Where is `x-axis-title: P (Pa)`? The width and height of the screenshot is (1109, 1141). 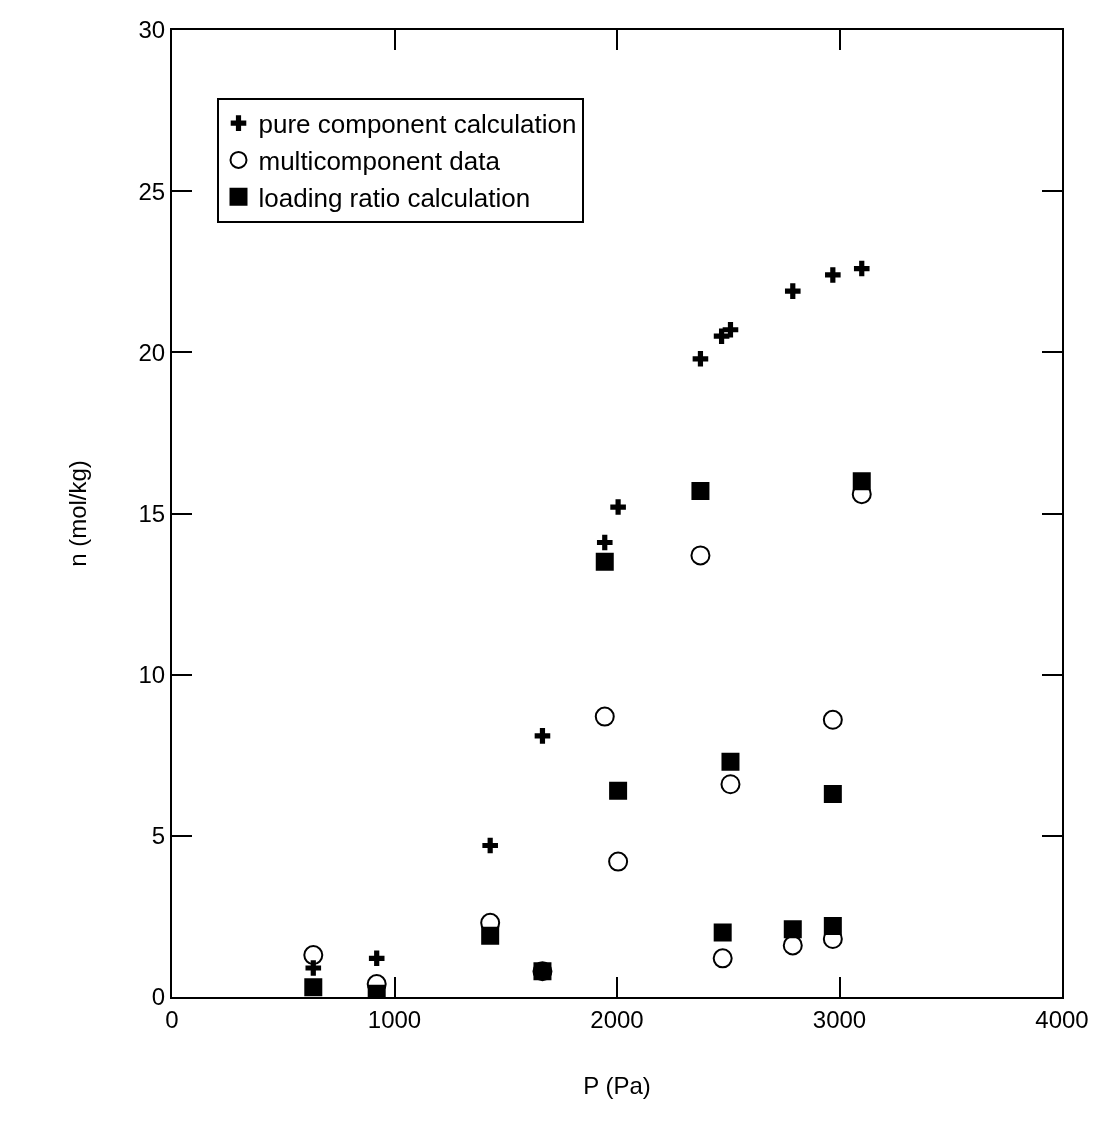
x-axis-title: P (Pa) is located at coordinates (617, 1085).